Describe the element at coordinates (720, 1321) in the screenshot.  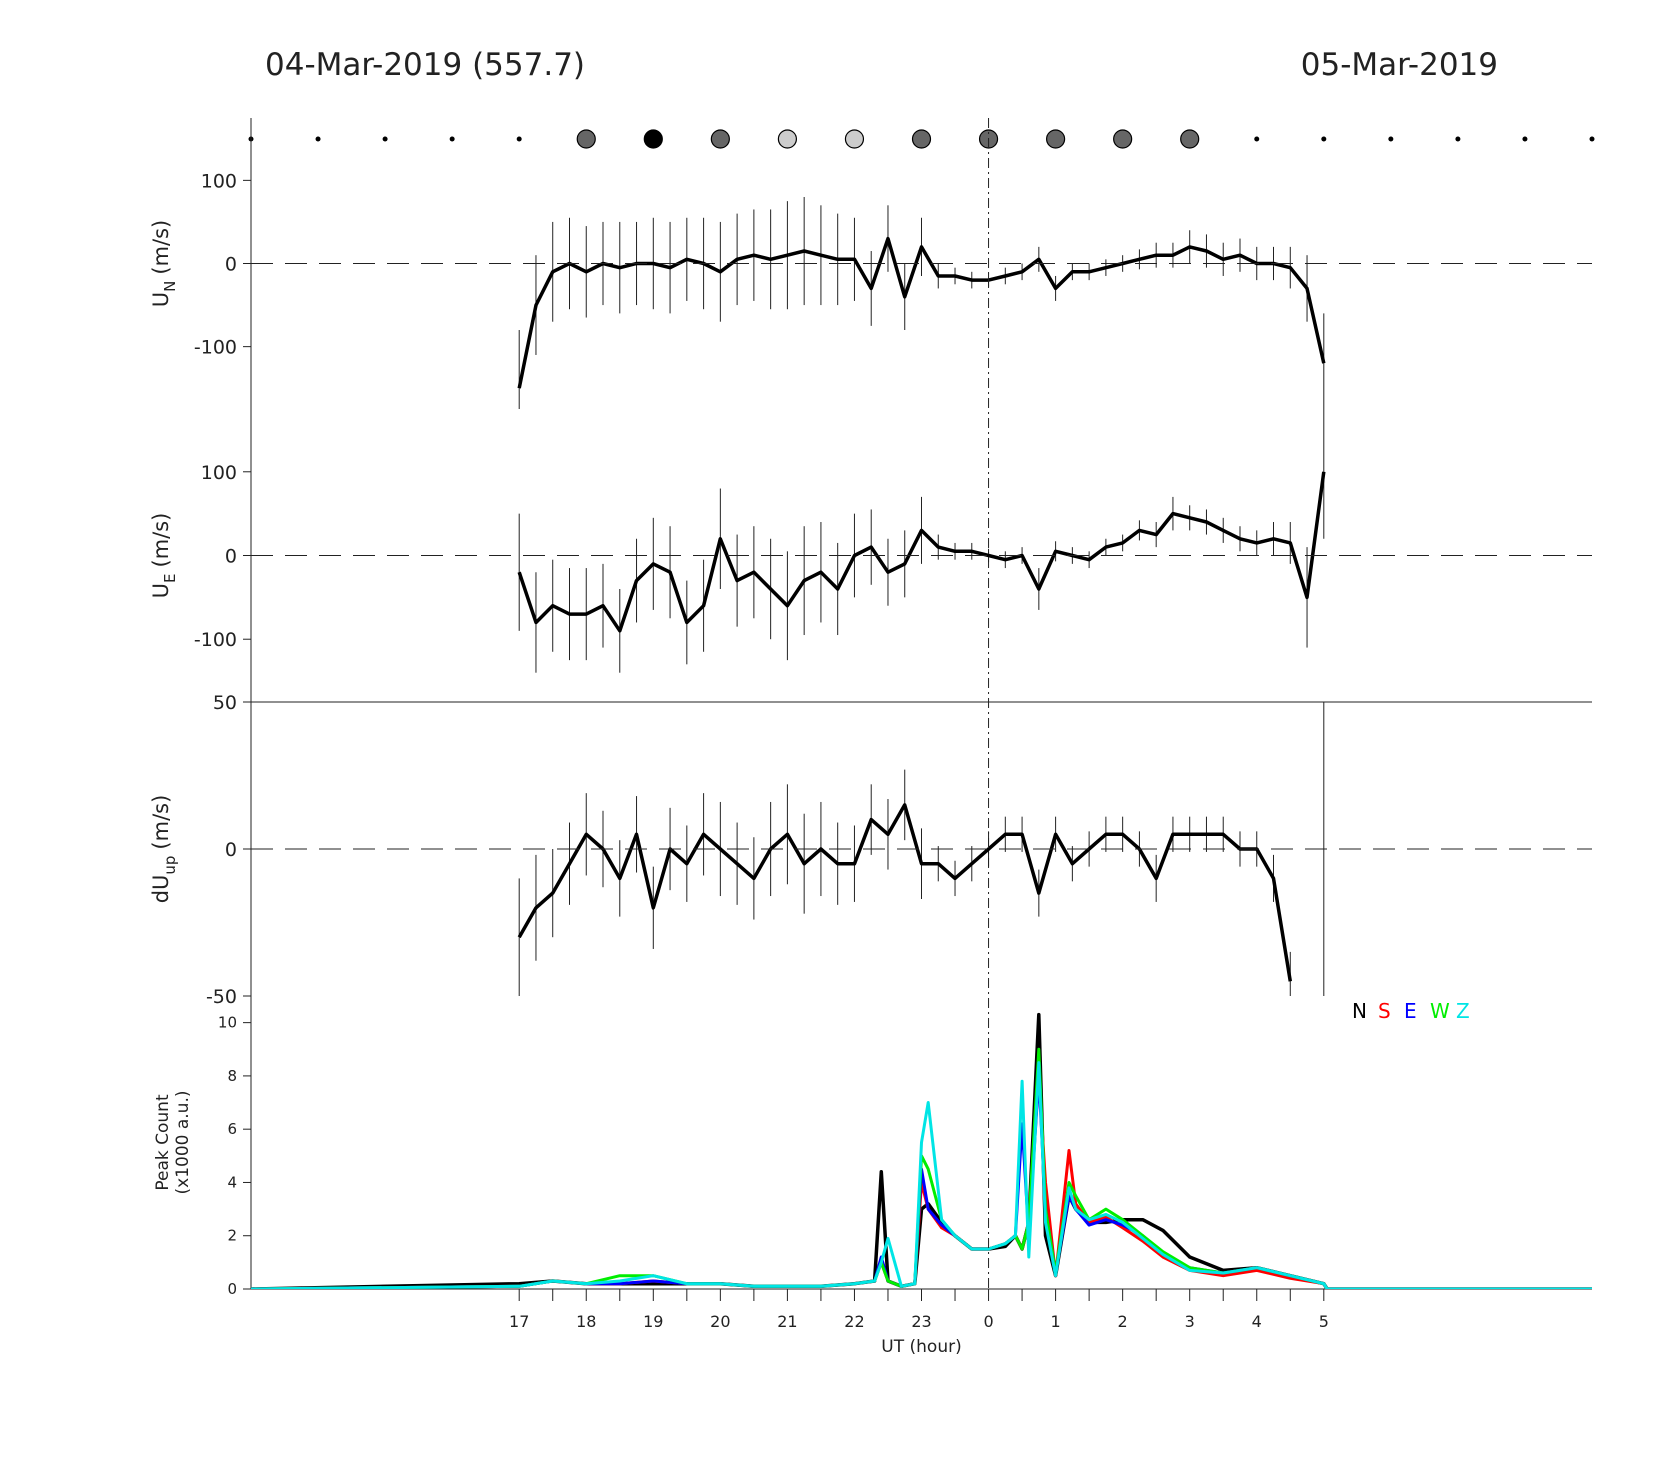
I see `x-tick-label: 20` at that location.